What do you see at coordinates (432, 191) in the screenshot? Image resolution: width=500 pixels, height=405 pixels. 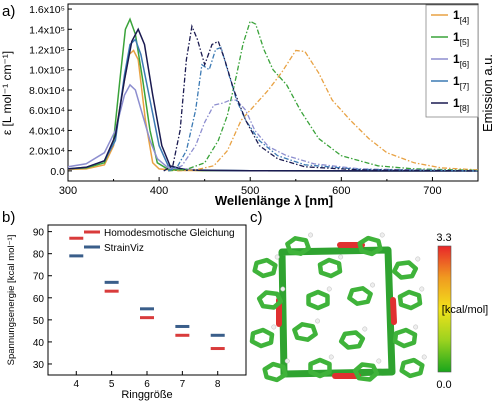 I see `x-tick-label: 700` at bounding box center [432, 191].